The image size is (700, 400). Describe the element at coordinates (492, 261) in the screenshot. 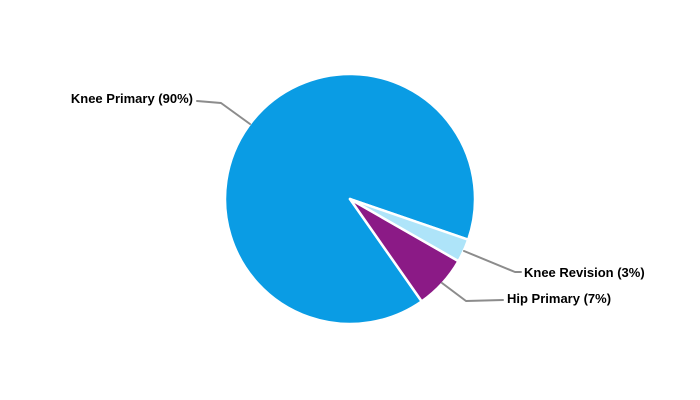

I see `leader-line-knee-revision` at that location.